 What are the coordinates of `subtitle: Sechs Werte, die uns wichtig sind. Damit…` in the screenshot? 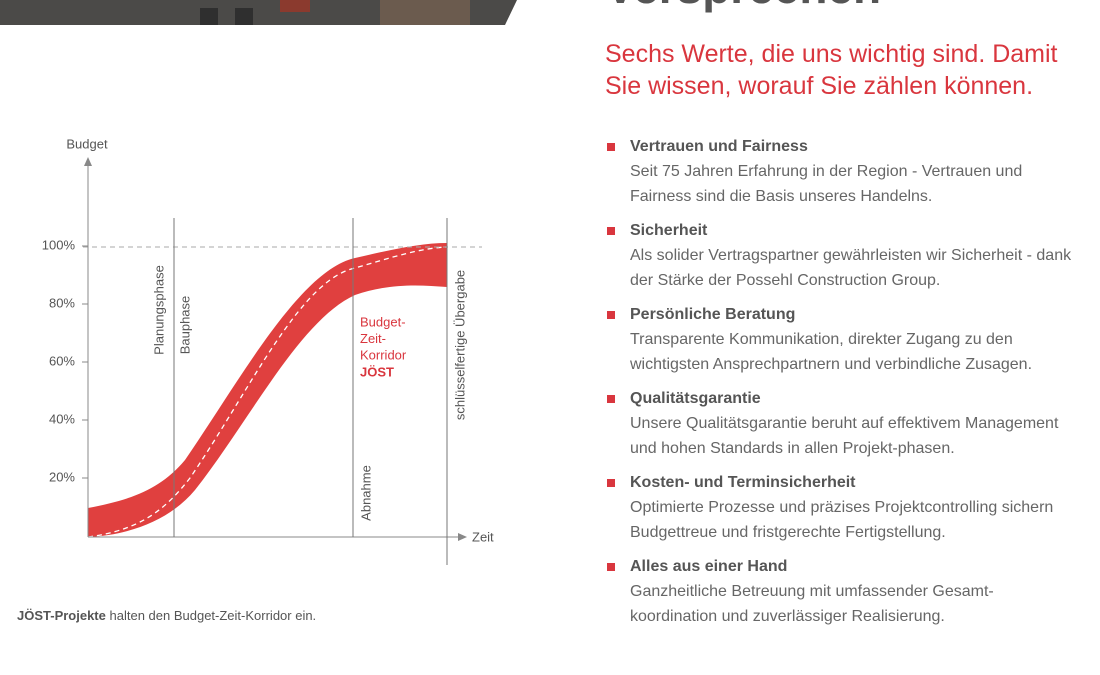 It's located at (831, 70).